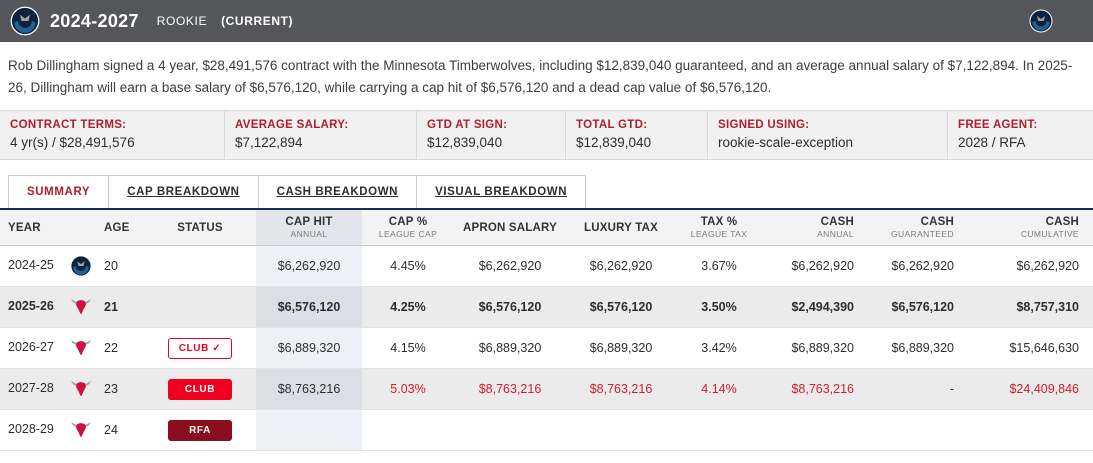 Image resolution: width=1093 pixels, height=463 pixels. What do you see at coordinates (922, 266) in the screenshot?
I see `cash-guaranteed-cell: $6,262,920` at bounding box center [922, 266].